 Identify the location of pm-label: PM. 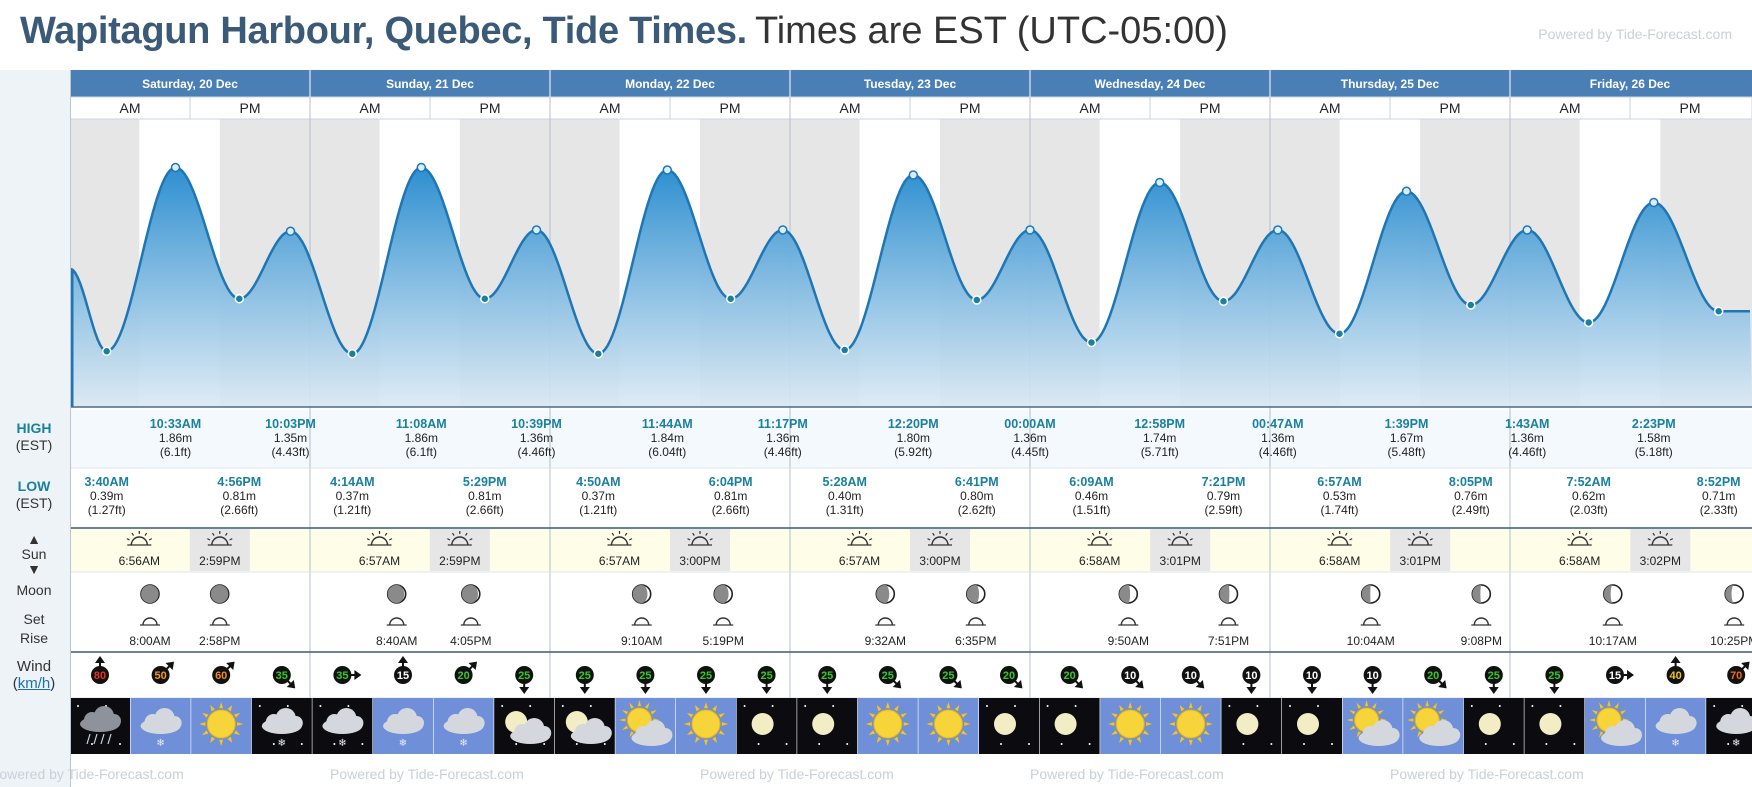
(250, 108).